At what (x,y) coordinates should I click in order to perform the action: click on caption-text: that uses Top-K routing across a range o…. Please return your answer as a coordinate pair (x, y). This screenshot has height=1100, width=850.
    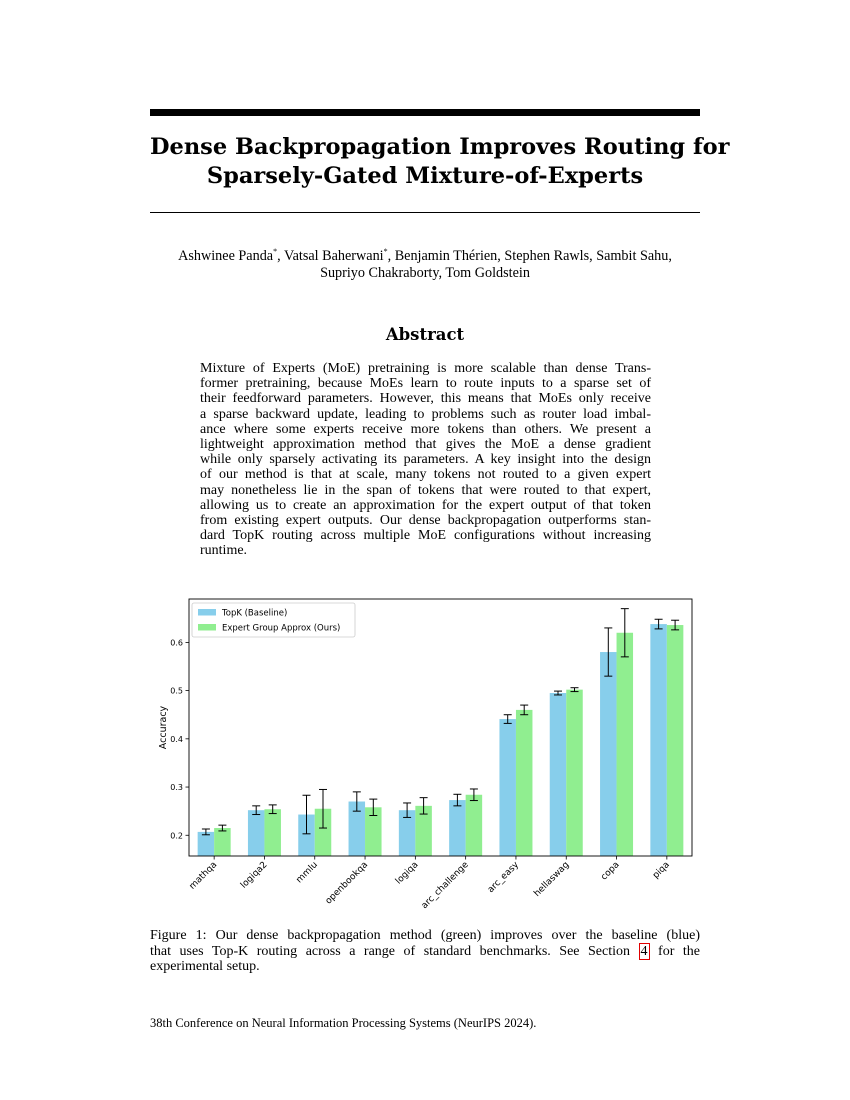
    Looking at the image, I should click on (394, 951).